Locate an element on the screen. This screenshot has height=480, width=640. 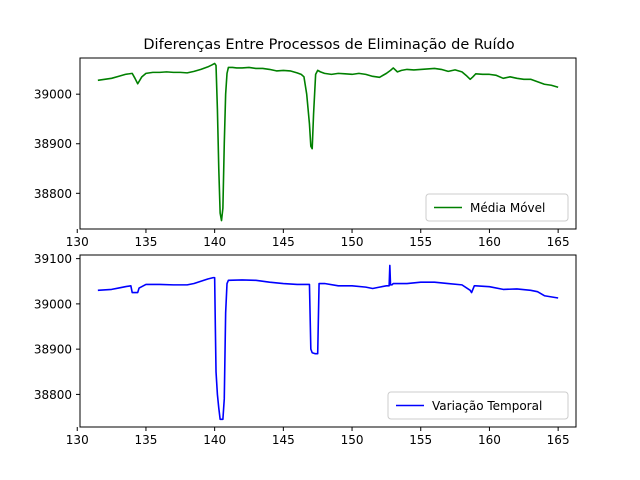
legend: Média Móvel is located at coordinates (497, 207).